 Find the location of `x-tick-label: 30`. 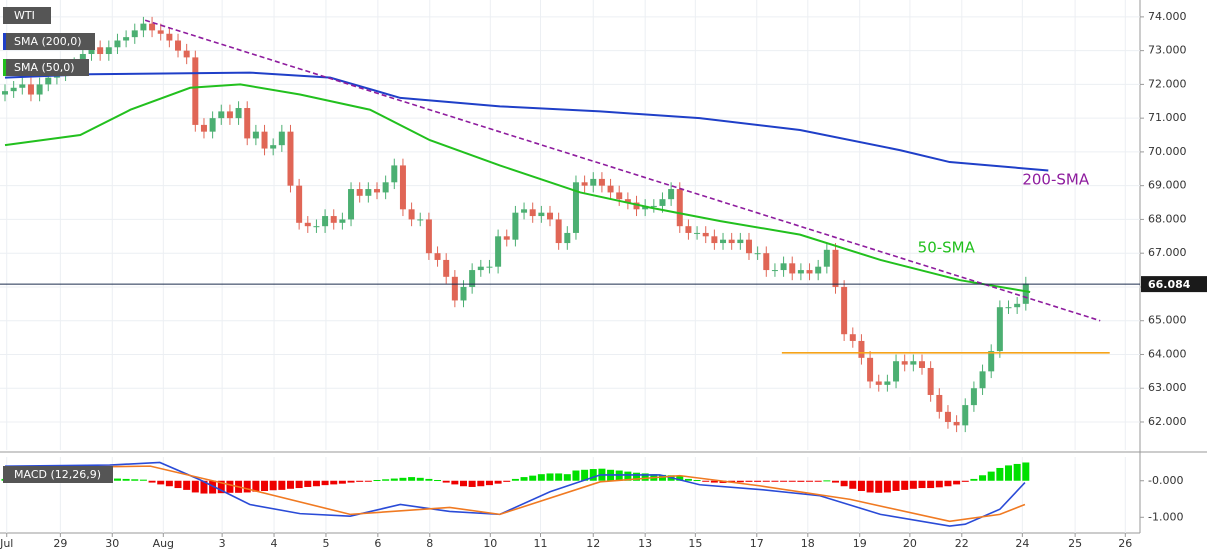

x-tick-label: 30 is located at coordinates (112, 543).